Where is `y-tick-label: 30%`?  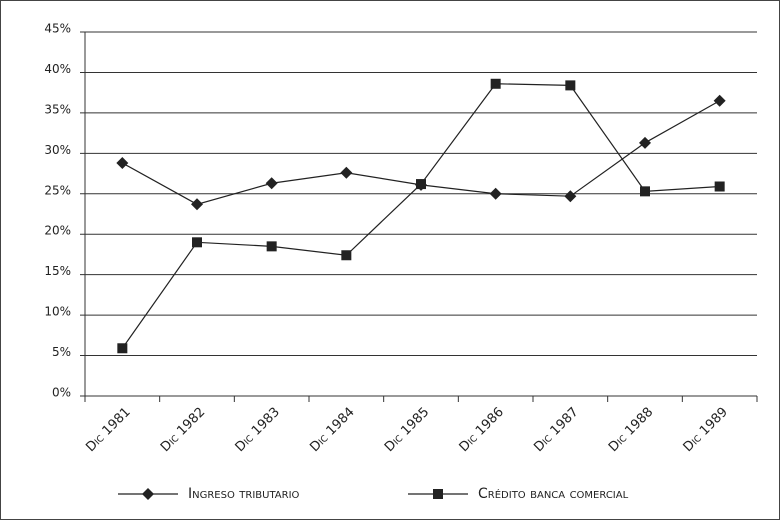 y-tick-label: 30% is located at coordinates (57, 150).